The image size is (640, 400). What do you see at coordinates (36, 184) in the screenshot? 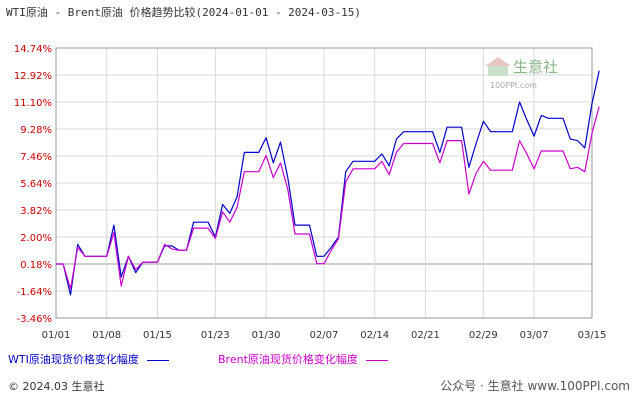
I see `y-tick-label: 5.64%` at bounding box center [36, 184].